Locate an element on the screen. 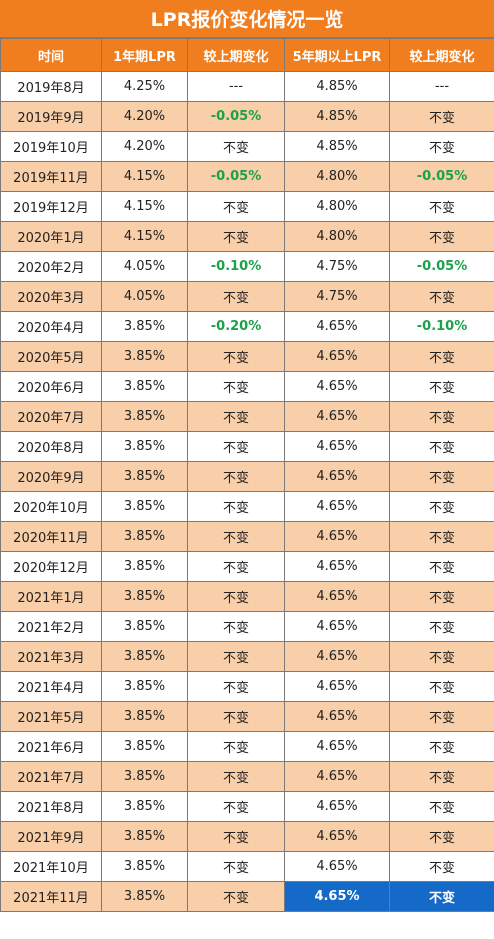  table-title: LPR报价变化情况一览 is located at coordinates (247, 19).